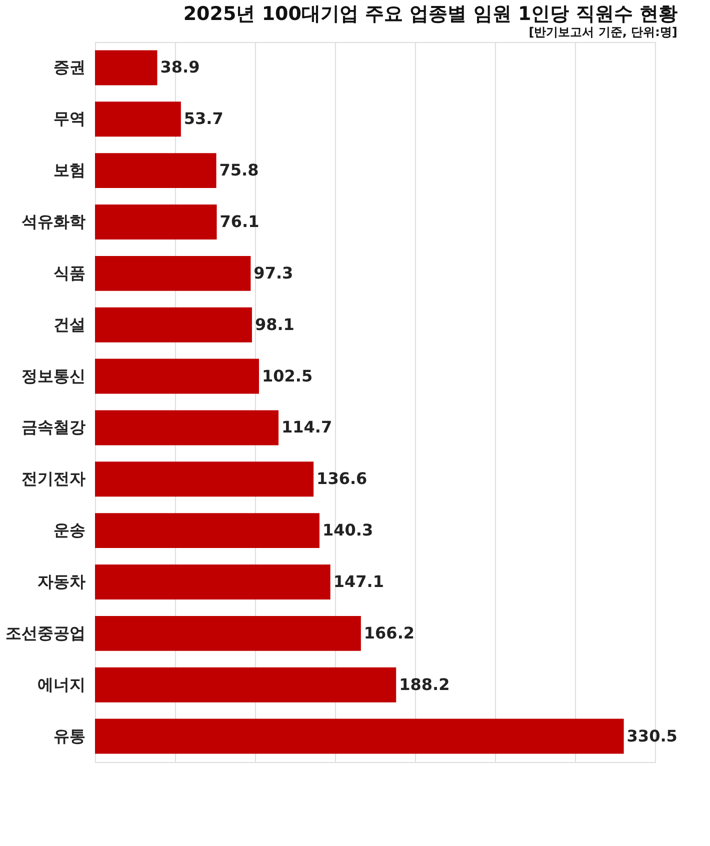  Describe the element at coordinates (46, 633) in the screenshot. I see `y-tick-label: 조선중공업` at that location.